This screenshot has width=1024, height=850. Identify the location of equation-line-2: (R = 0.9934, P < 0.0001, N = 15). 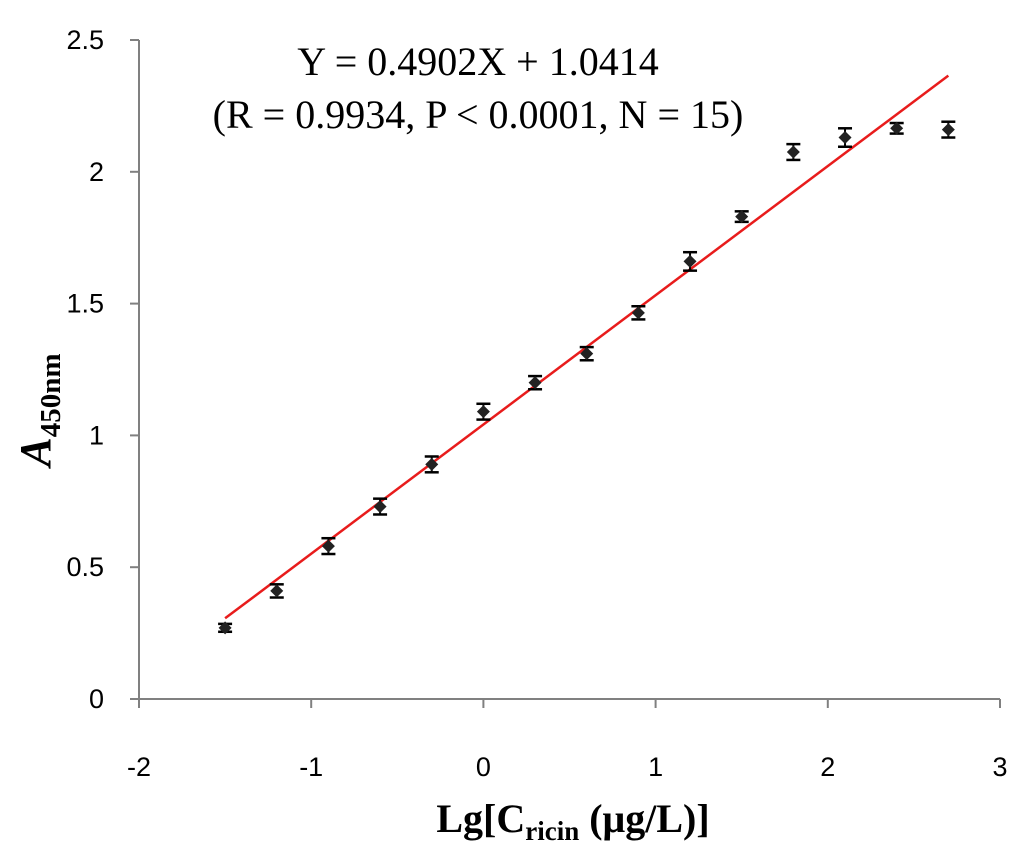
(478, 114).